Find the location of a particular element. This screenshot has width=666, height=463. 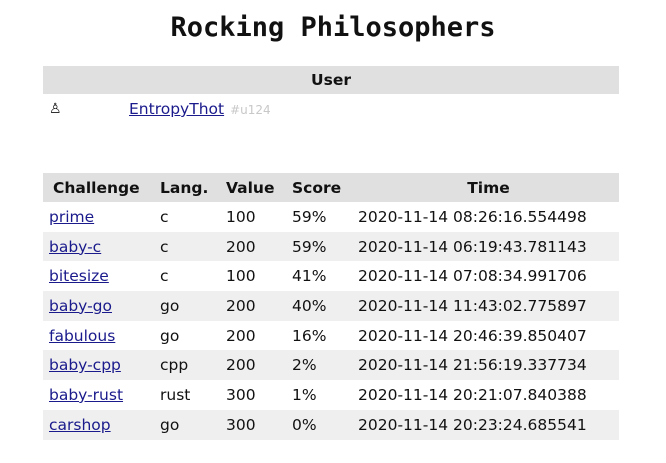

challenge-cell: baby-go is located at coordinates (101, 306).